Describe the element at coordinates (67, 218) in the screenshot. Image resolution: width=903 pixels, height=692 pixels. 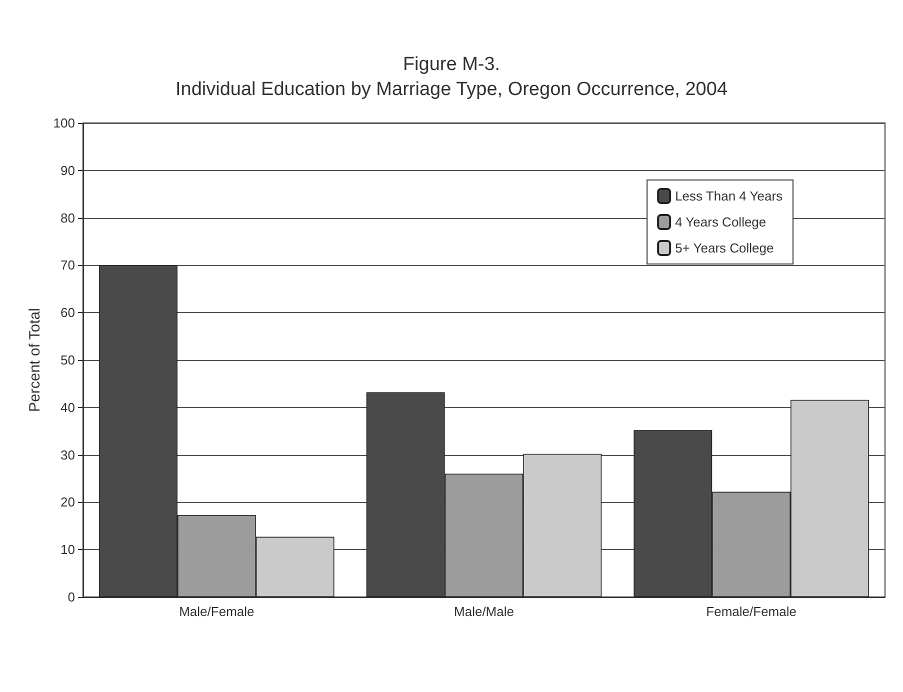
I see `y-tick-label: 80` at that location.